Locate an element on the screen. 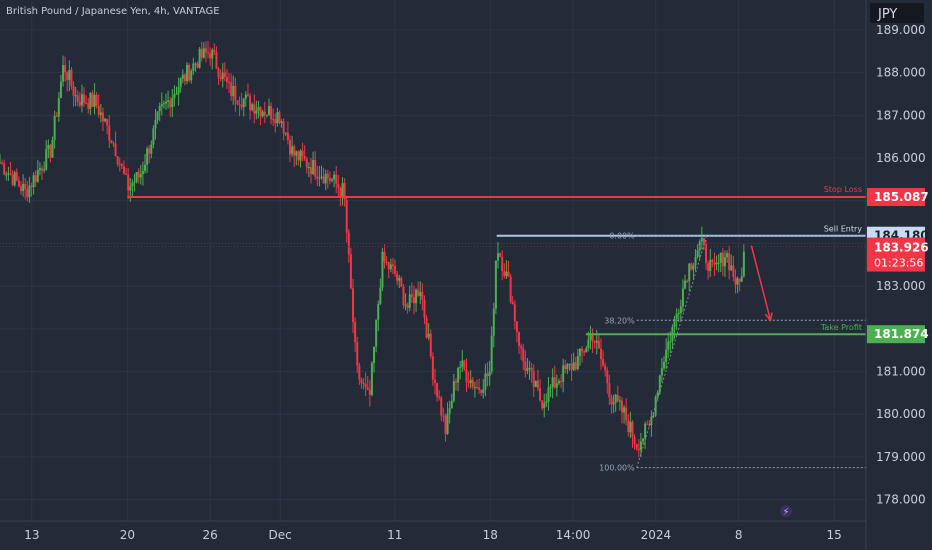 The height and width of the screenshot is (550, 932). lightning-icon-badge is located at coordinates (786, 511).